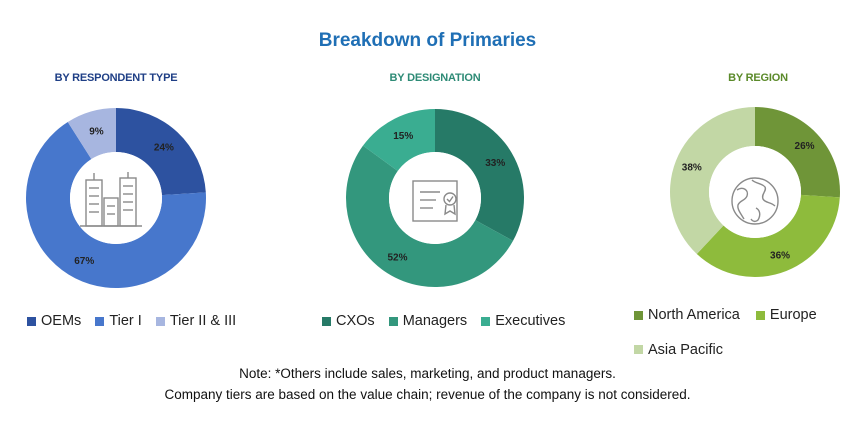 This screenshot has width=855, height=427. I want to click on legend-label: Tier II & III, so click(203, 321).